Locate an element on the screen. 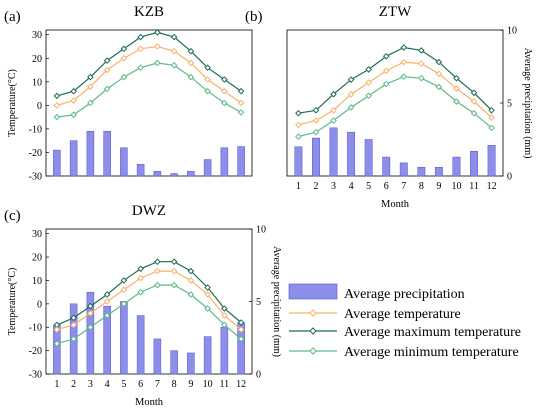 The width and height of the screenshot is (550, 411). x-tick-label: 3 is located at coordinates (90, 384).